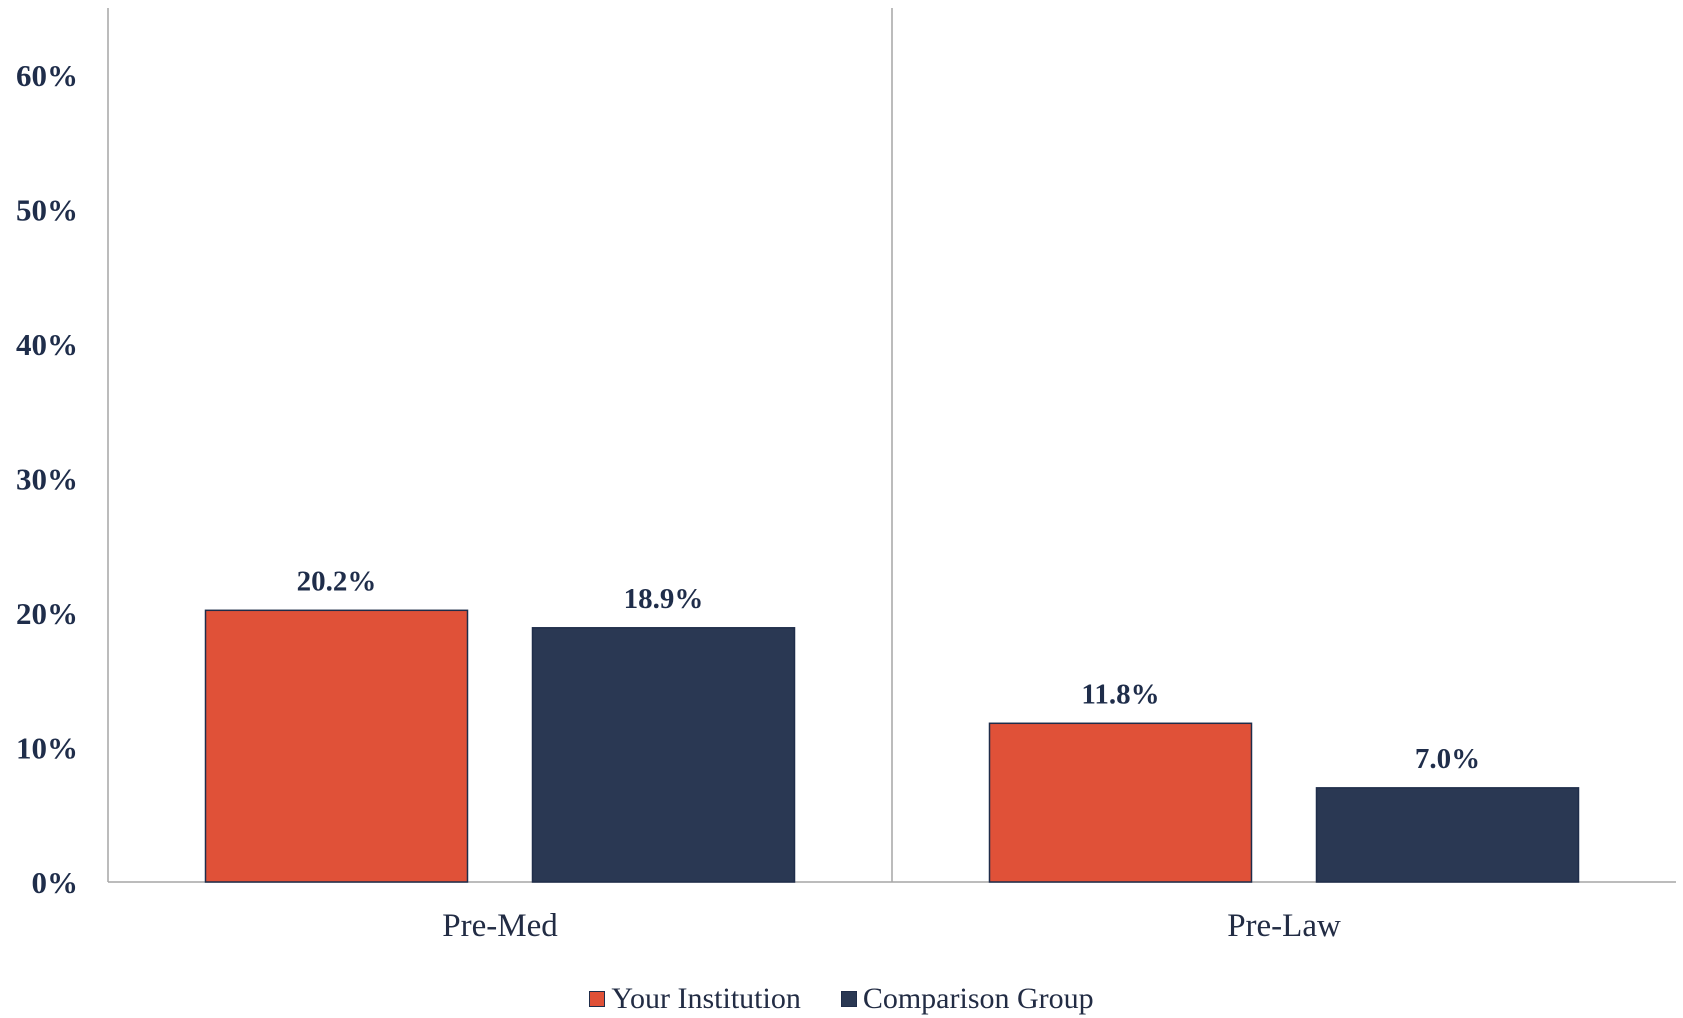 Image resolution: width=1683 pixels, height=1018 pixels. Describe the element at coordinates (47, 344) in the screenshot. I see `y-tick-label: 40%` at that location.